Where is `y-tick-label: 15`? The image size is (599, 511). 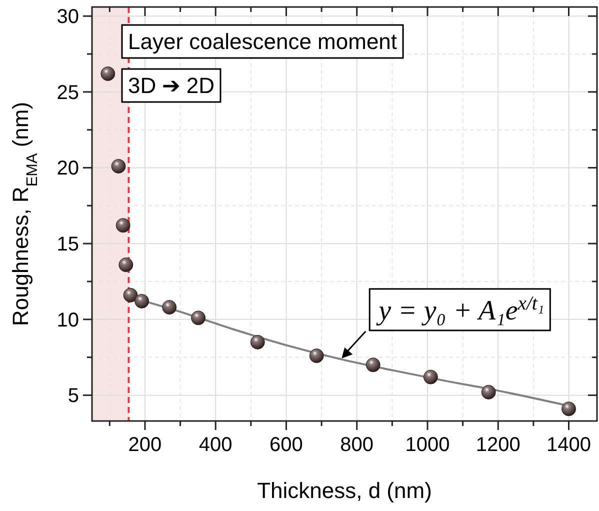
y-tick-label: 15 is located at coordinates (67, 245).